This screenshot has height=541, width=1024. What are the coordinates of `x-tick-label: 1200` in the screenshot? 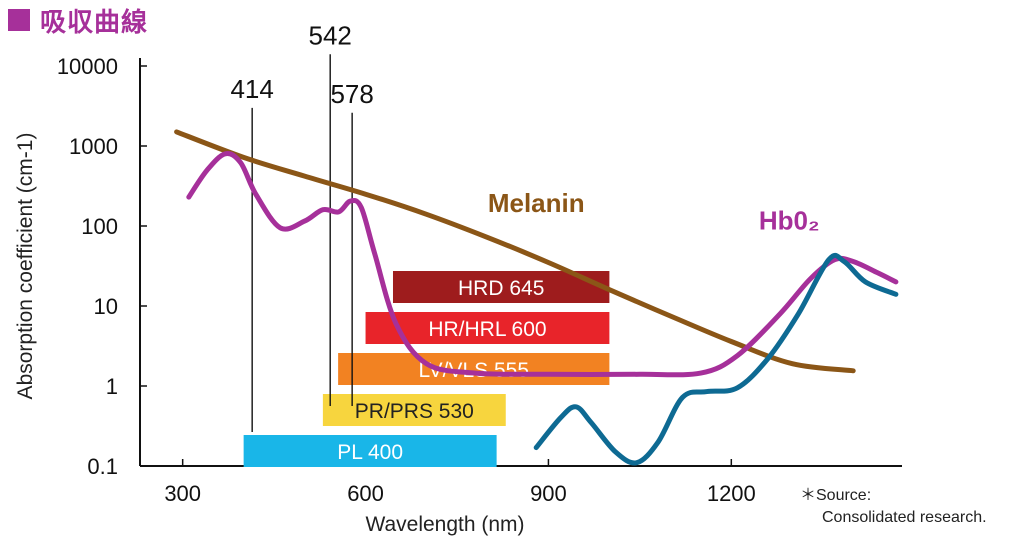 It's located at (731, 493).